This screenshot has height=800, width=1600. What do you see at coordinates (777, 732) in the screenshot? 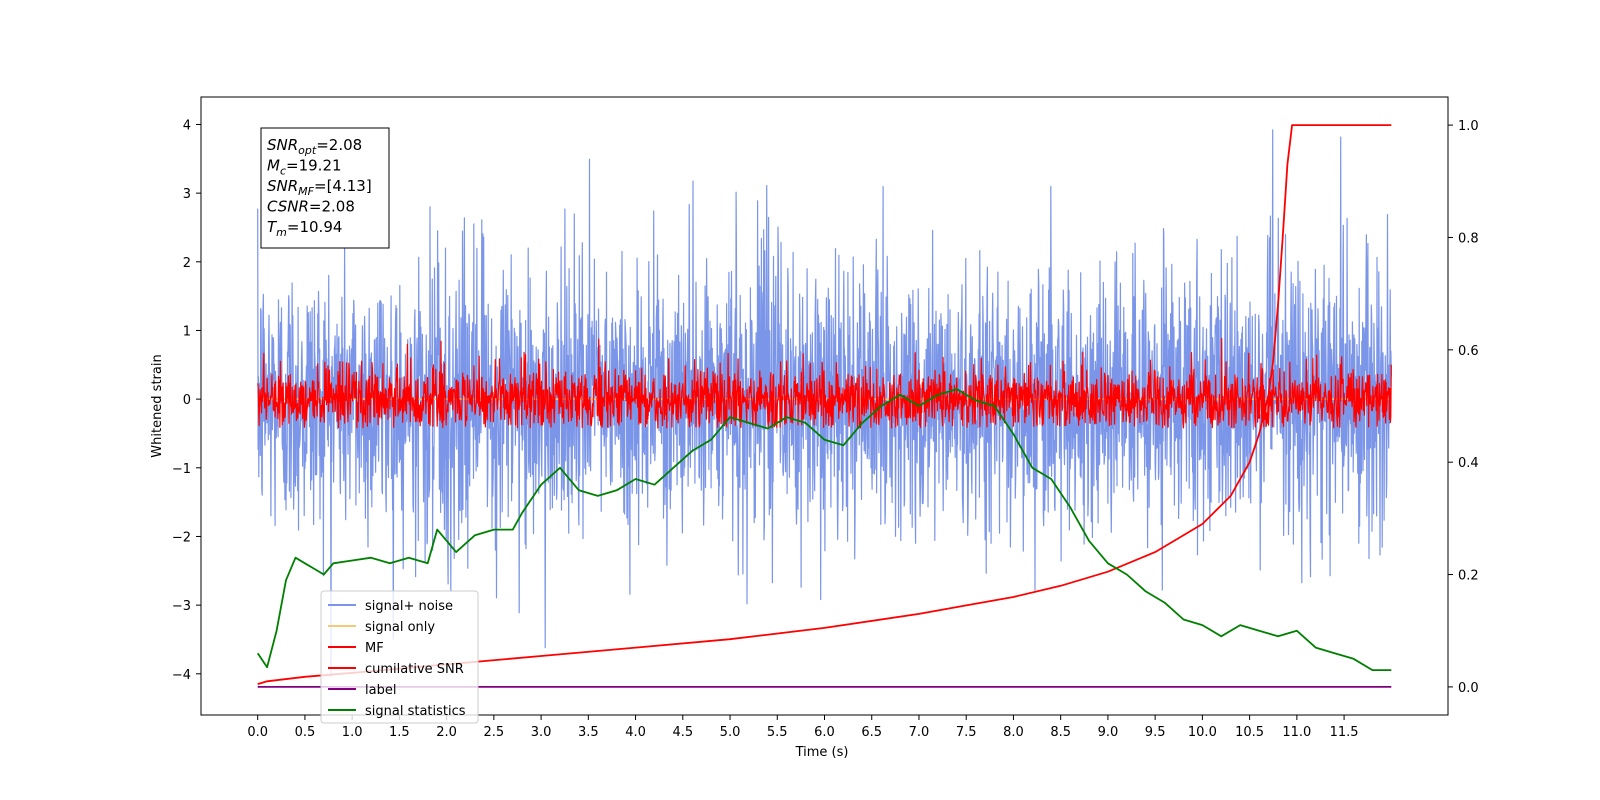
I see `x-tick-label: 5.5` at bounding box center [777, 732].